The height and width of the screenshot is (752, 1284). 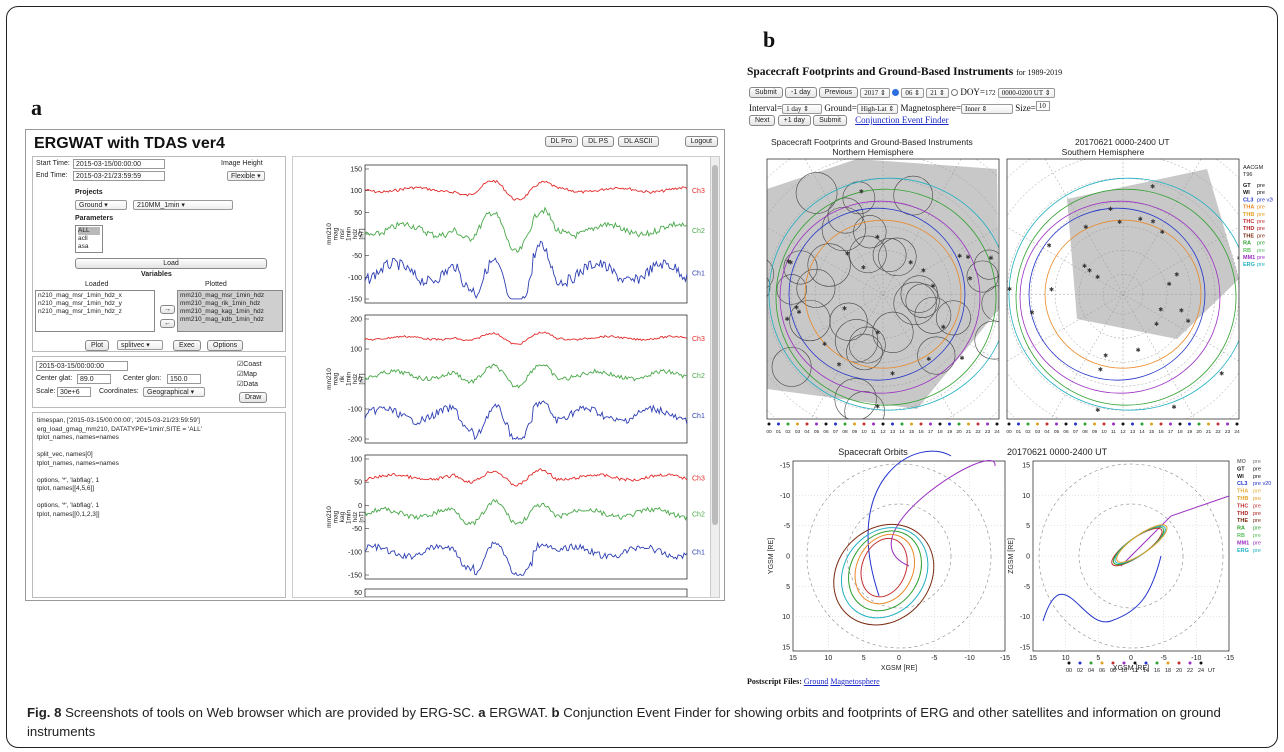 I want to click on end-time-input: 2015-03-21/23:59:59, so click(x=119, y=176).